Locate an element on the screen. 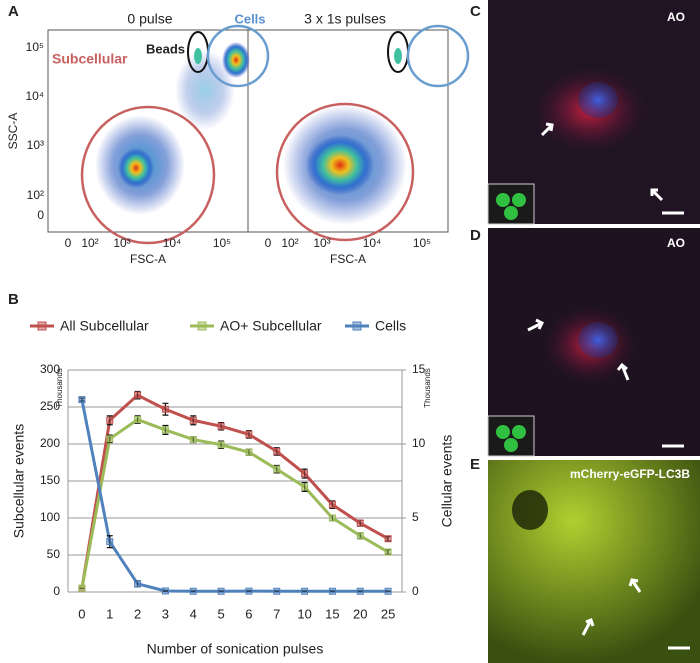 This screenshot has width=700, height=663. micrograph is located at coordinates (594, 561).